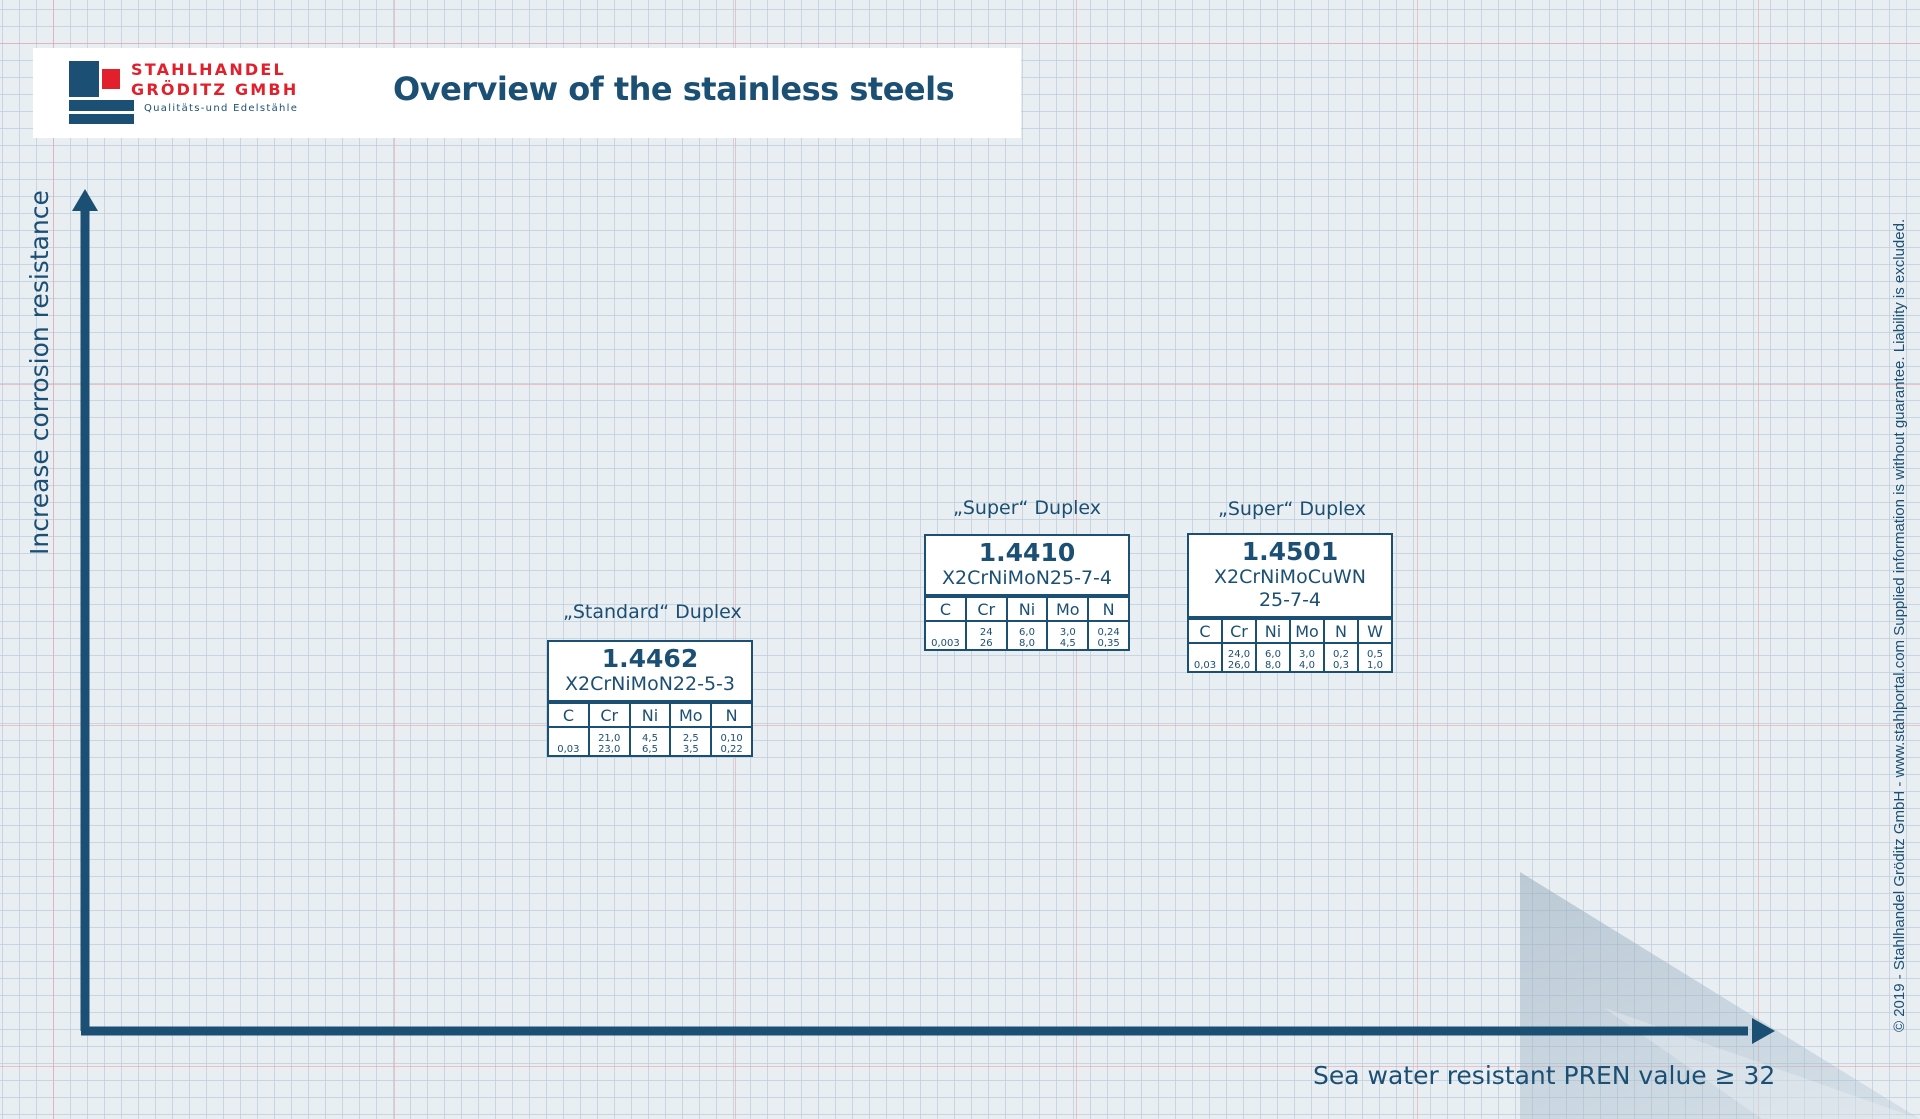 Image resolution: width=1920 pixels, height=1119 pixels. What do you see at coordinates (1763, 1031) in the screenshot?
I see `x-axis-arrowhead` at bounding box center [1763, 1031].